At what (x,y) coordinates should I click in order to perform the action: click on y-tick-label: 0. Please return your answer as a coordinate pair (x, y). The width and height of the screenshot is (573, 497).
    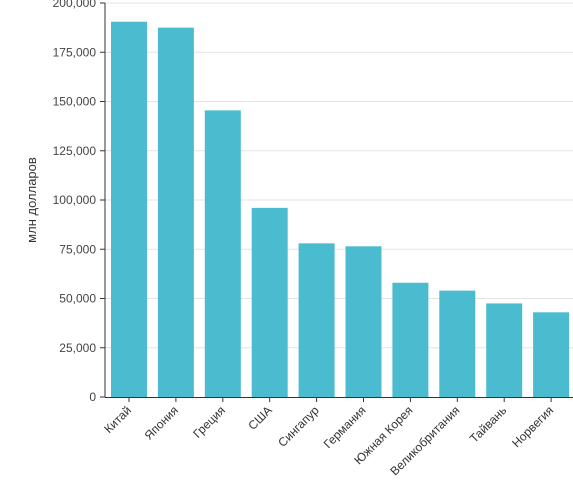
    Looking at the image, I should click on (92, 397).